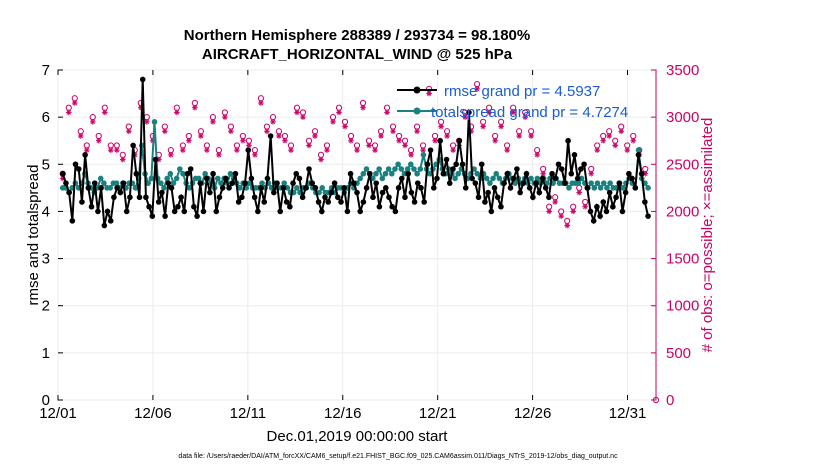  What do you see at coordinates (58, 413) in the screenshot?
I see `x-tick-label: 12/01` at bounding box center [58, 413].